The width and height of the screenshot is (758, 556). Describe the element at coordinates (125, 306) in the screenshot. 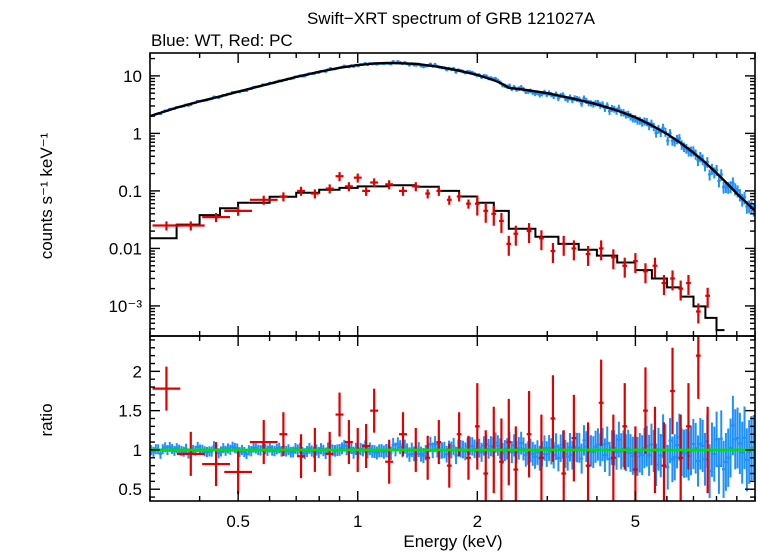

I see `top-y-tick-label: 10⁻³` at that location.